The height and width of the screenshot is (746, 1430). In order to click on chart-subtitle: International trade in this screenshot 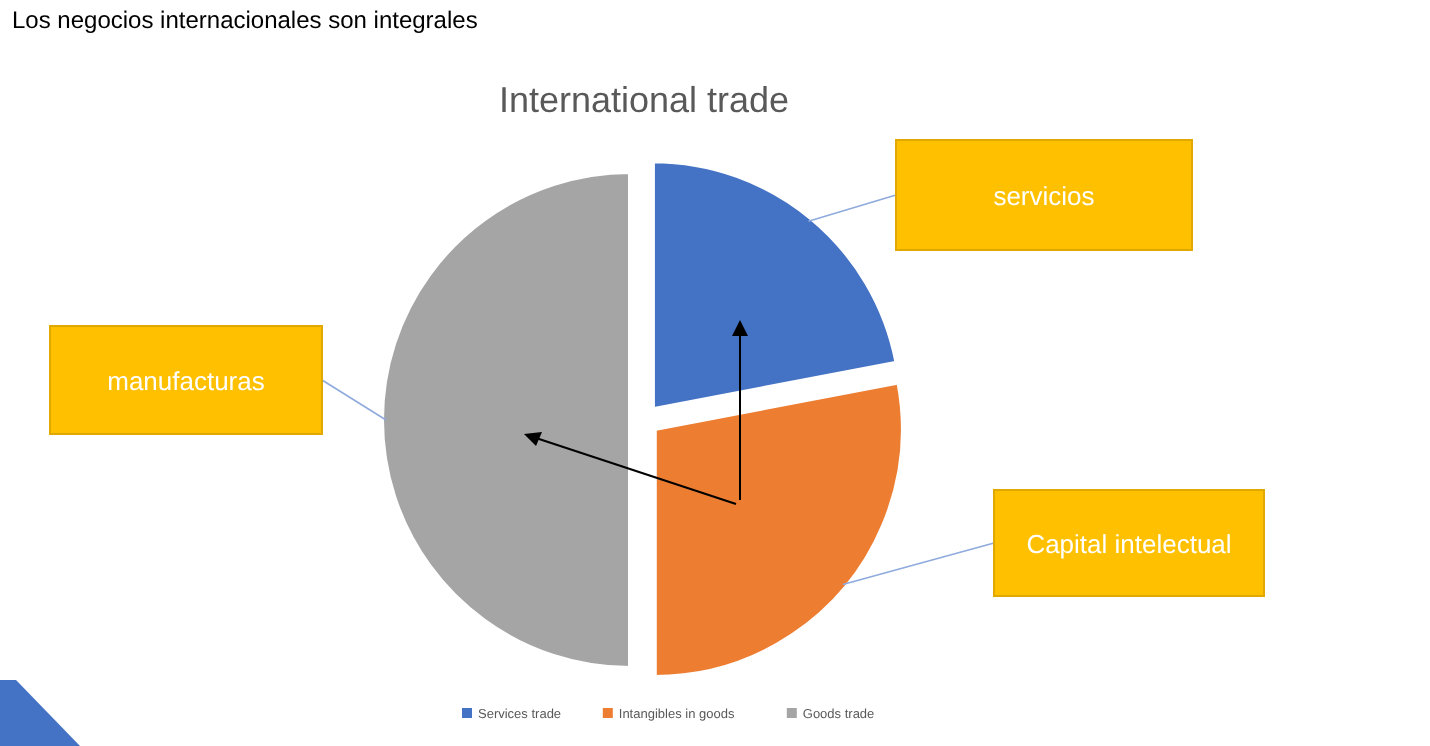, I will do `click(644, 100)`.